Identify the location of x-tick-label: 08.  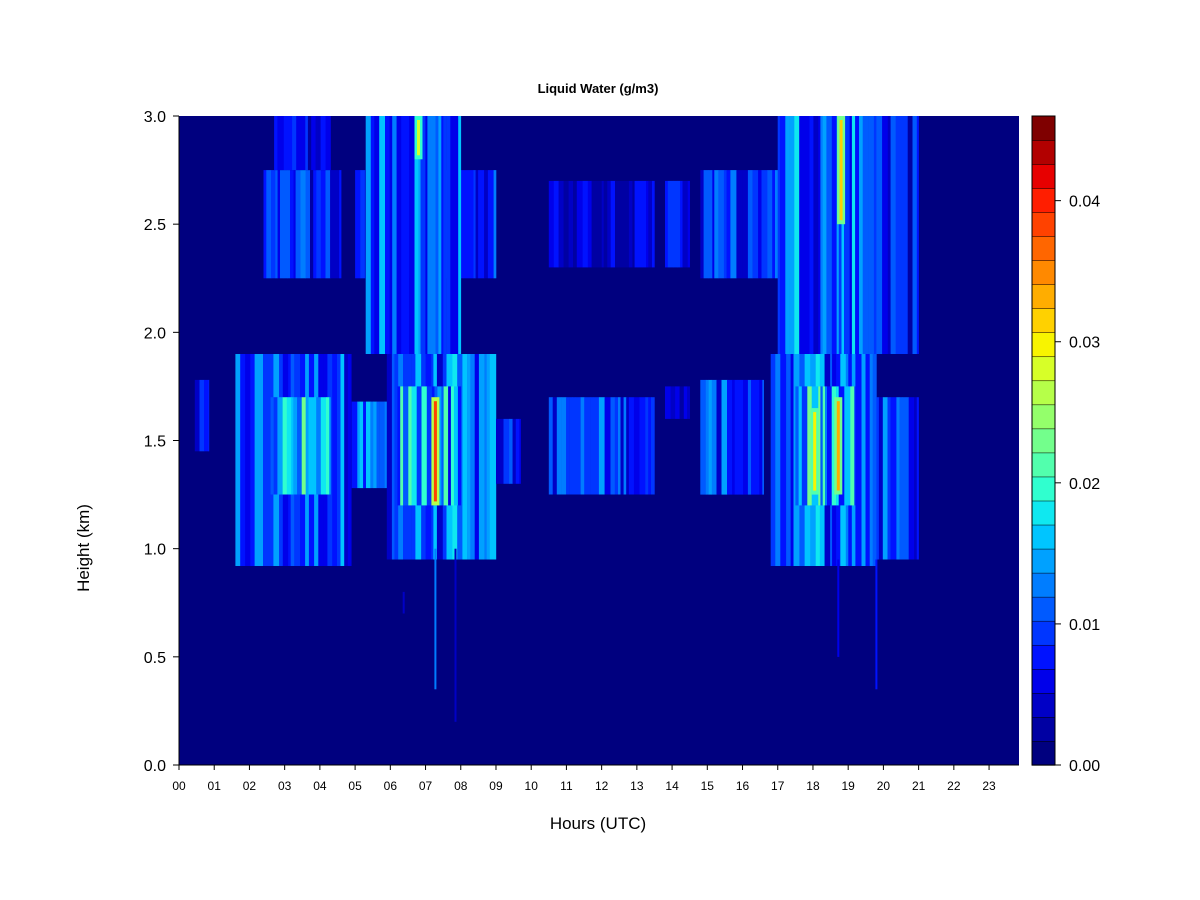
(461, 786).